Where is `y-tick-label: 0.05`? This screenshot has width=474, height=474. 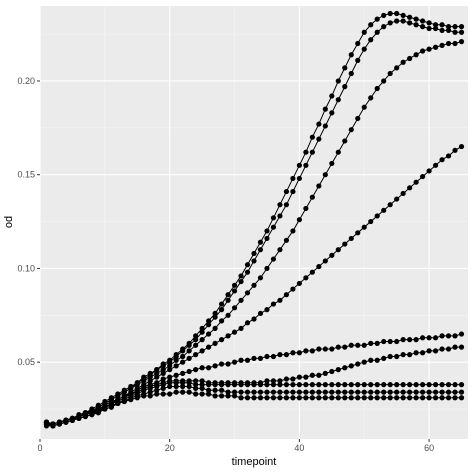
y-tick-label: 0.05 is located at coordinates (26, 362).